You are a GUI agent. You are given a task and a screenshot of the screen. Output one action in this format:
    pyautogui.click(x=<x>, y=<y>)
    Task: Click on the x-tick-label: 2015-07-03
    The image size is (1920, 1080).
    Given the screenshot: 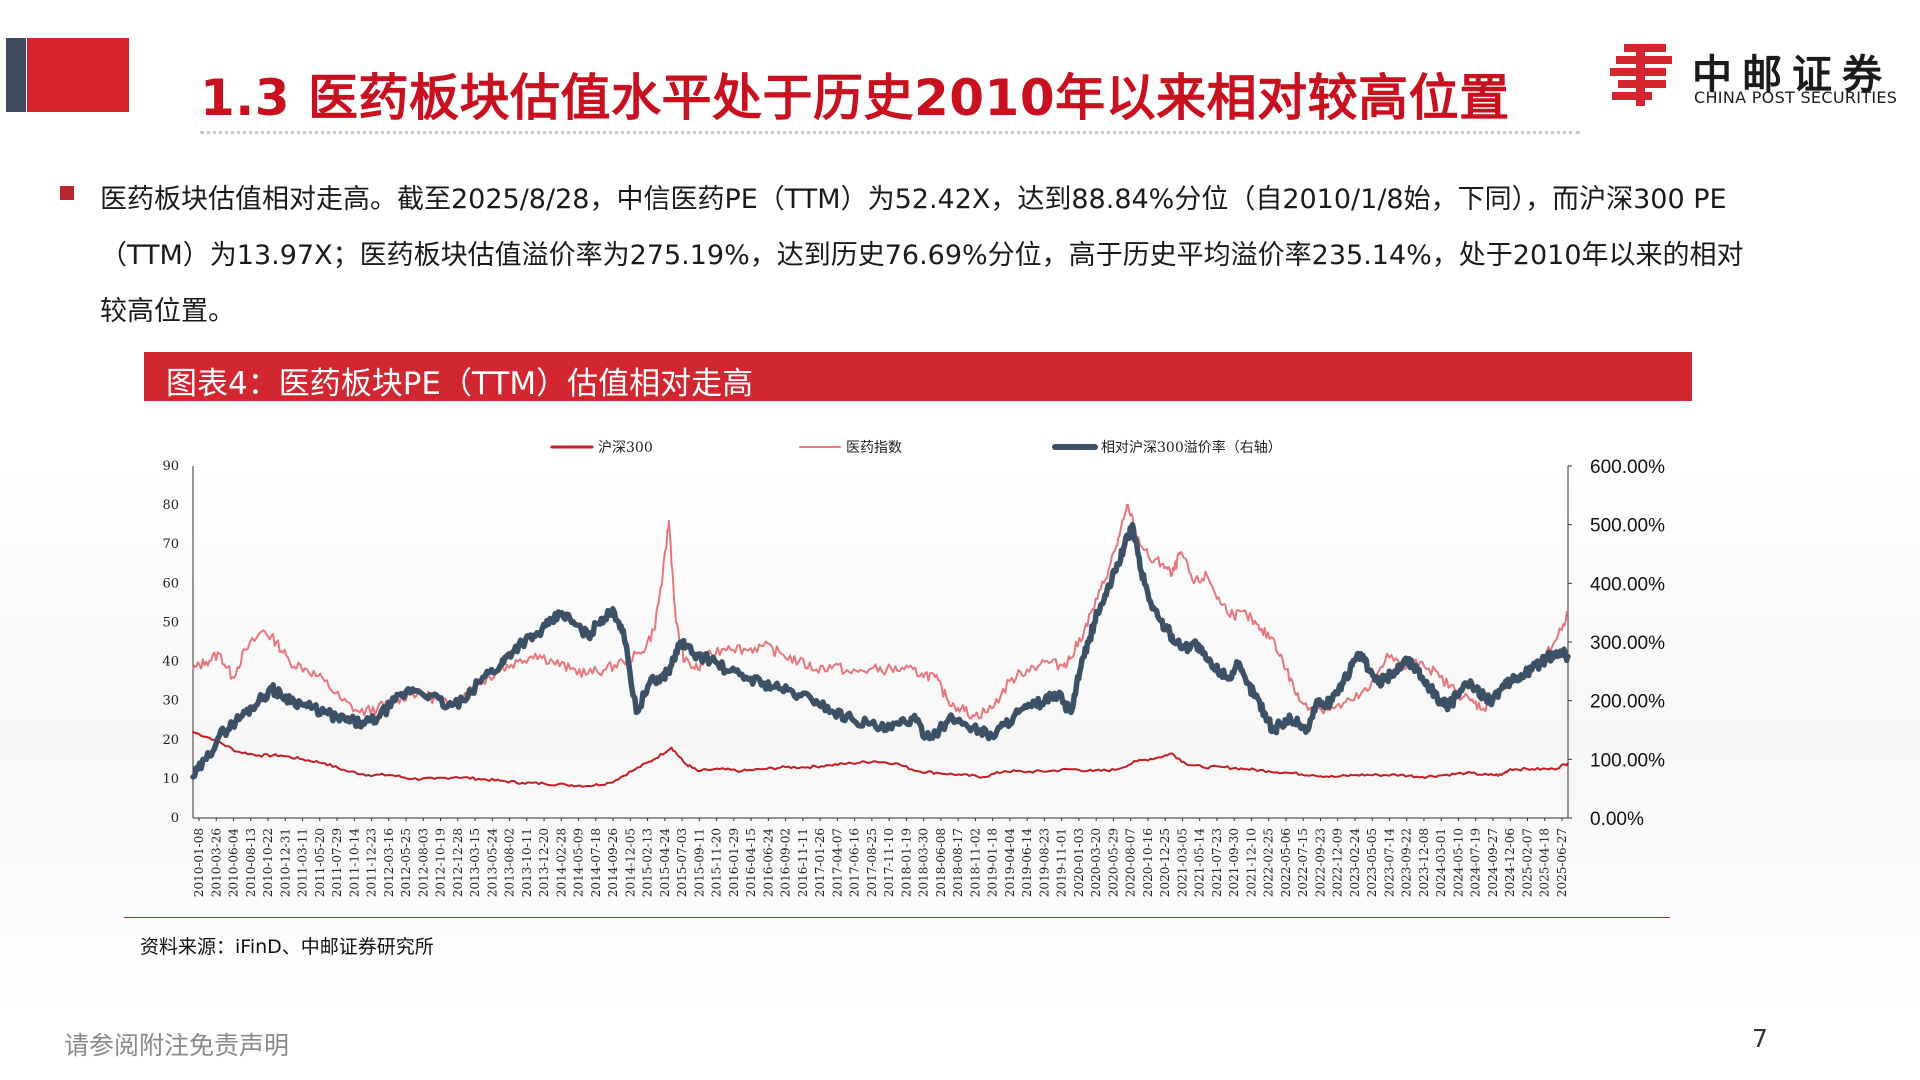 What is the action you would take?
    pyautogui.click(x=682, y=862)
    